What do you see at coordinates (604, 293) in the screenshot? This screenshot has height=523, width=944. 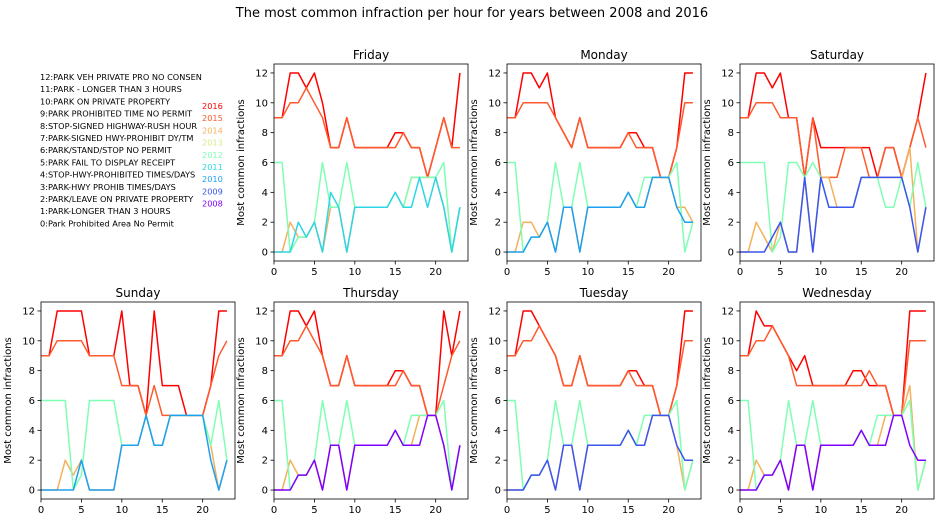 I see `panel-title: Tuesday` at bounding box center [604, 293].